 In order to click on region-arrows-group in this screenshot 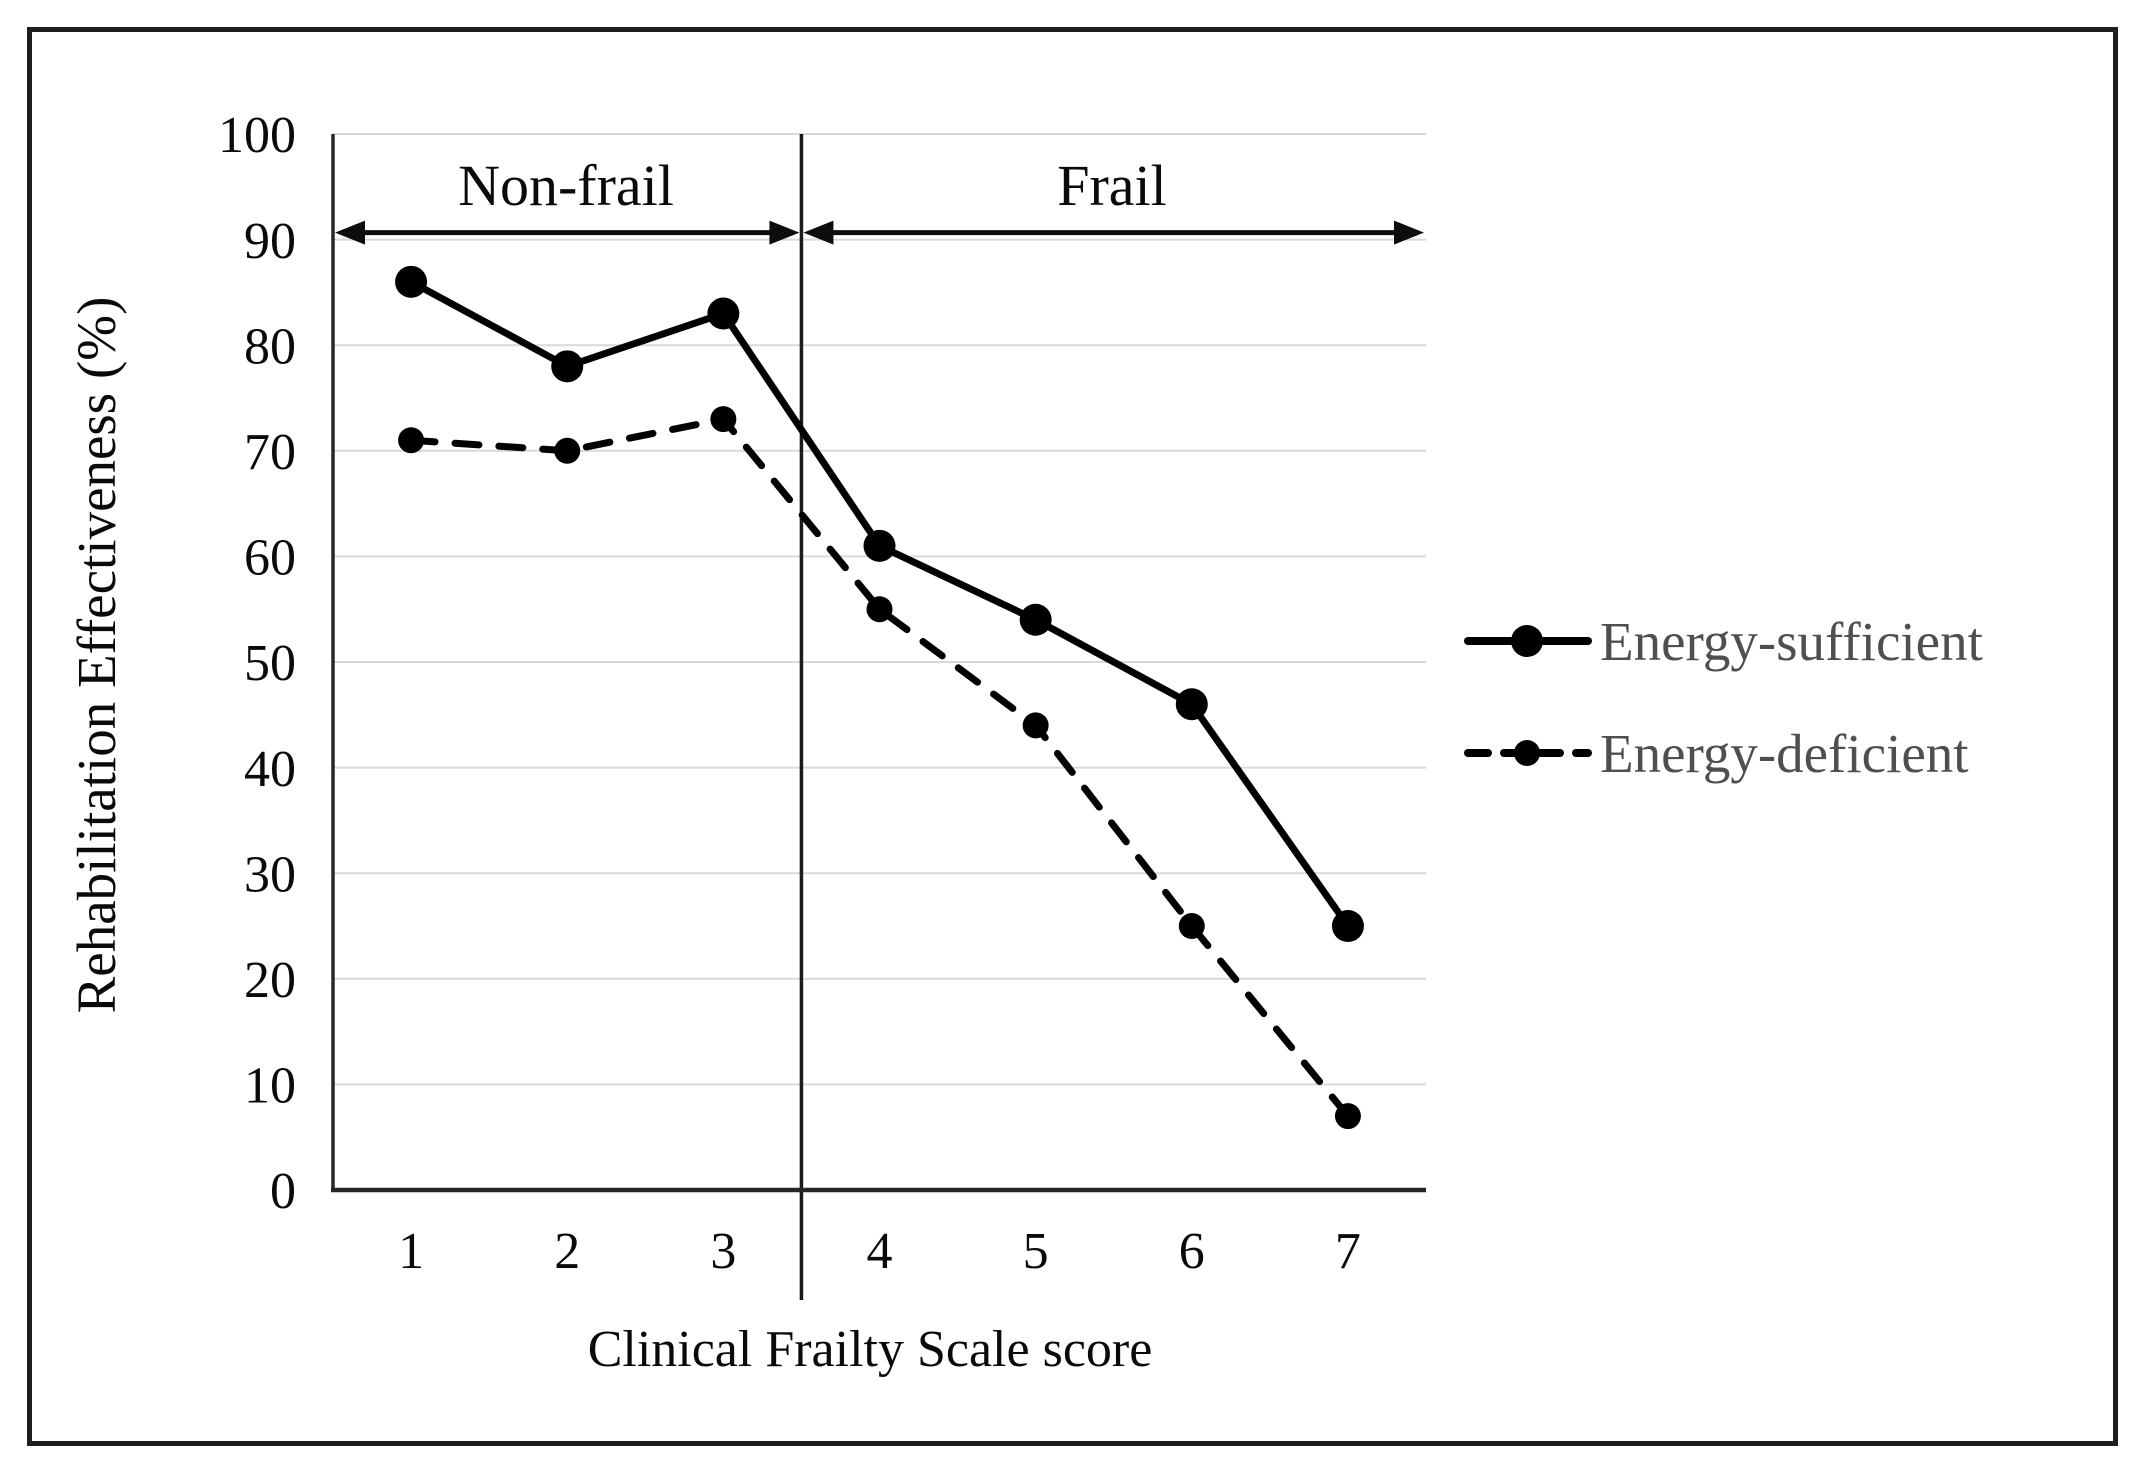, I will do `click(879, 232)`.